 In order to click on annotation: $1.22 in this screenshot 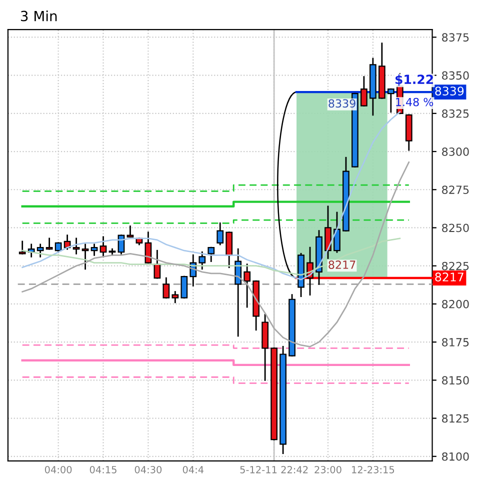, I will do `click(414, 80)`.